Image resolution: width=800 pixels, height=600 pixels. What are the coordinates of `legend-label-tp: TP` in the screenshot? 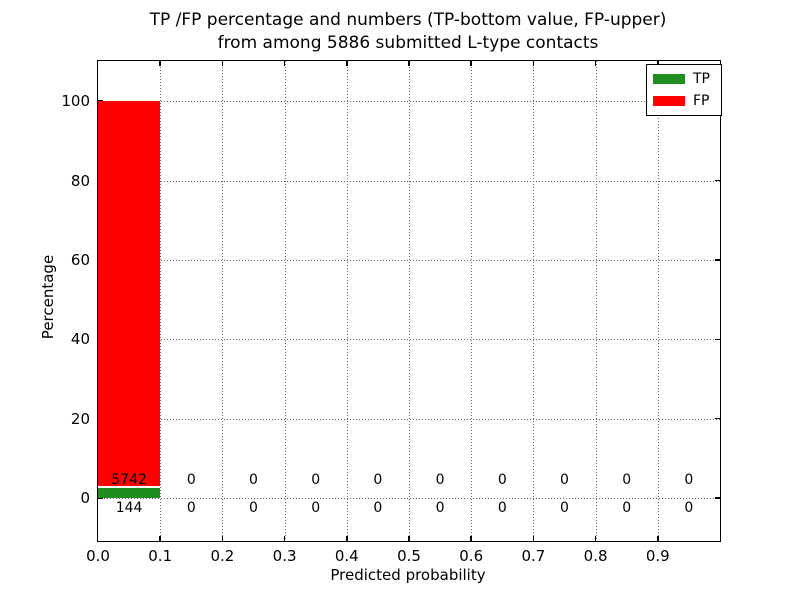 It's located at (701, 79).